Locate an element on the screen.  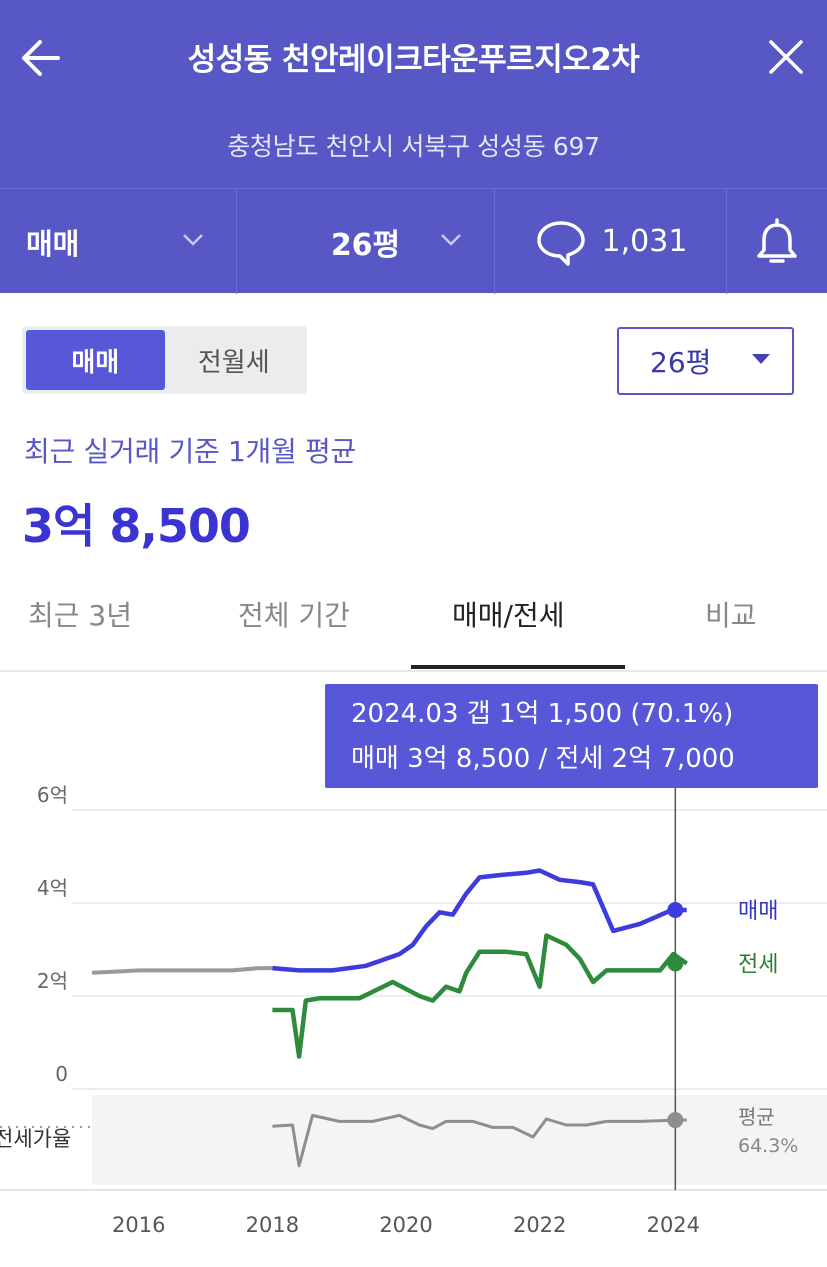
y-tick-label: 2억 is located at coordinates (52, 981).